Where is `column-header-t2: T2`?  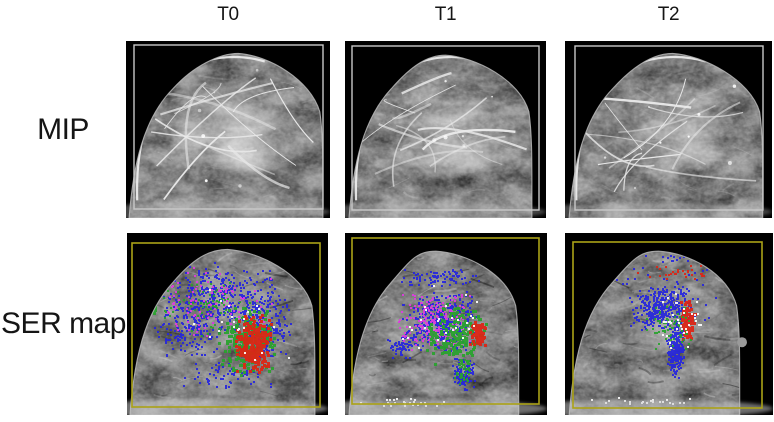 column-header-t2: T2 is located at coordinates (668, 14).